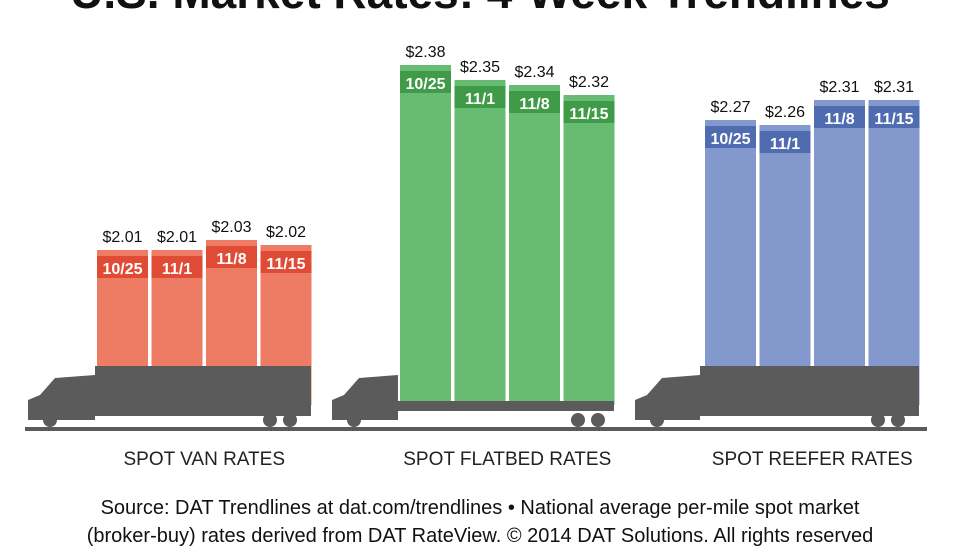  I want to click on flatbed, so click(506, 406).